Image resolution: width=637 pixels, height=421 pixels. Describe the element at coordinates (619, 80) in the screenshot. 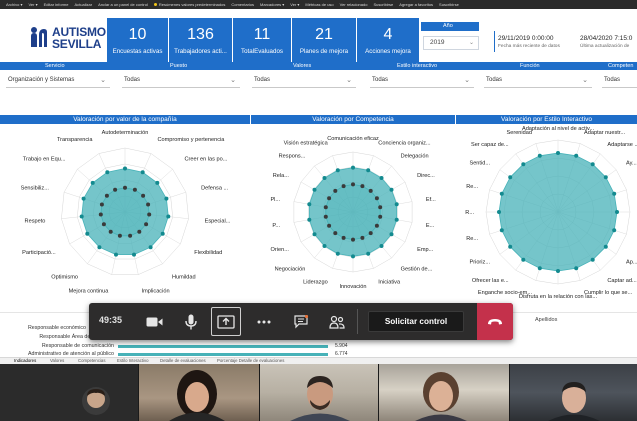

I see `filter-select-competencia: Todas` at that location.